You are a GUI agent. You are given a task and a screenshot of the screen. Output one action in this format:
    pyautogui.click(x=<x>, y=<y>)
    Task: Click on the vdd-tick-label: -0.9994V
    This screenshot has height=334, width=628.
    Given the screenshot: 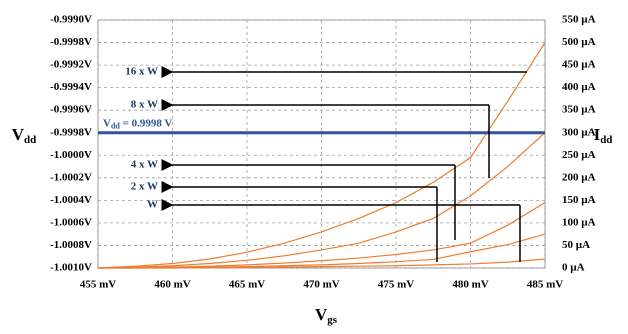 What is the action you would take?
    pyautogui.click(x=71, y=87)
    